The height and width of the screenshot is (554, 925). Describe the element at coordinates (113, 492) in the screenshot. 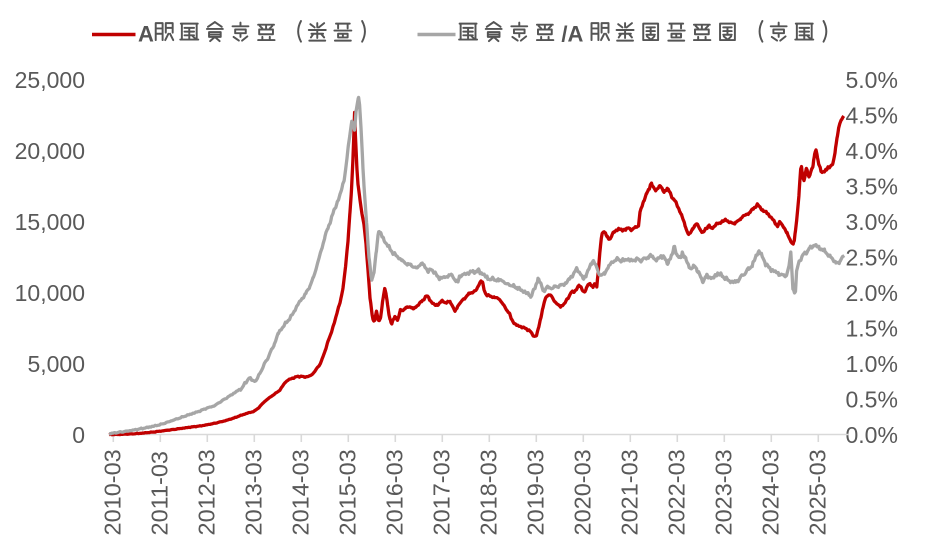

I see `svg-text: 2010-03` at that location.